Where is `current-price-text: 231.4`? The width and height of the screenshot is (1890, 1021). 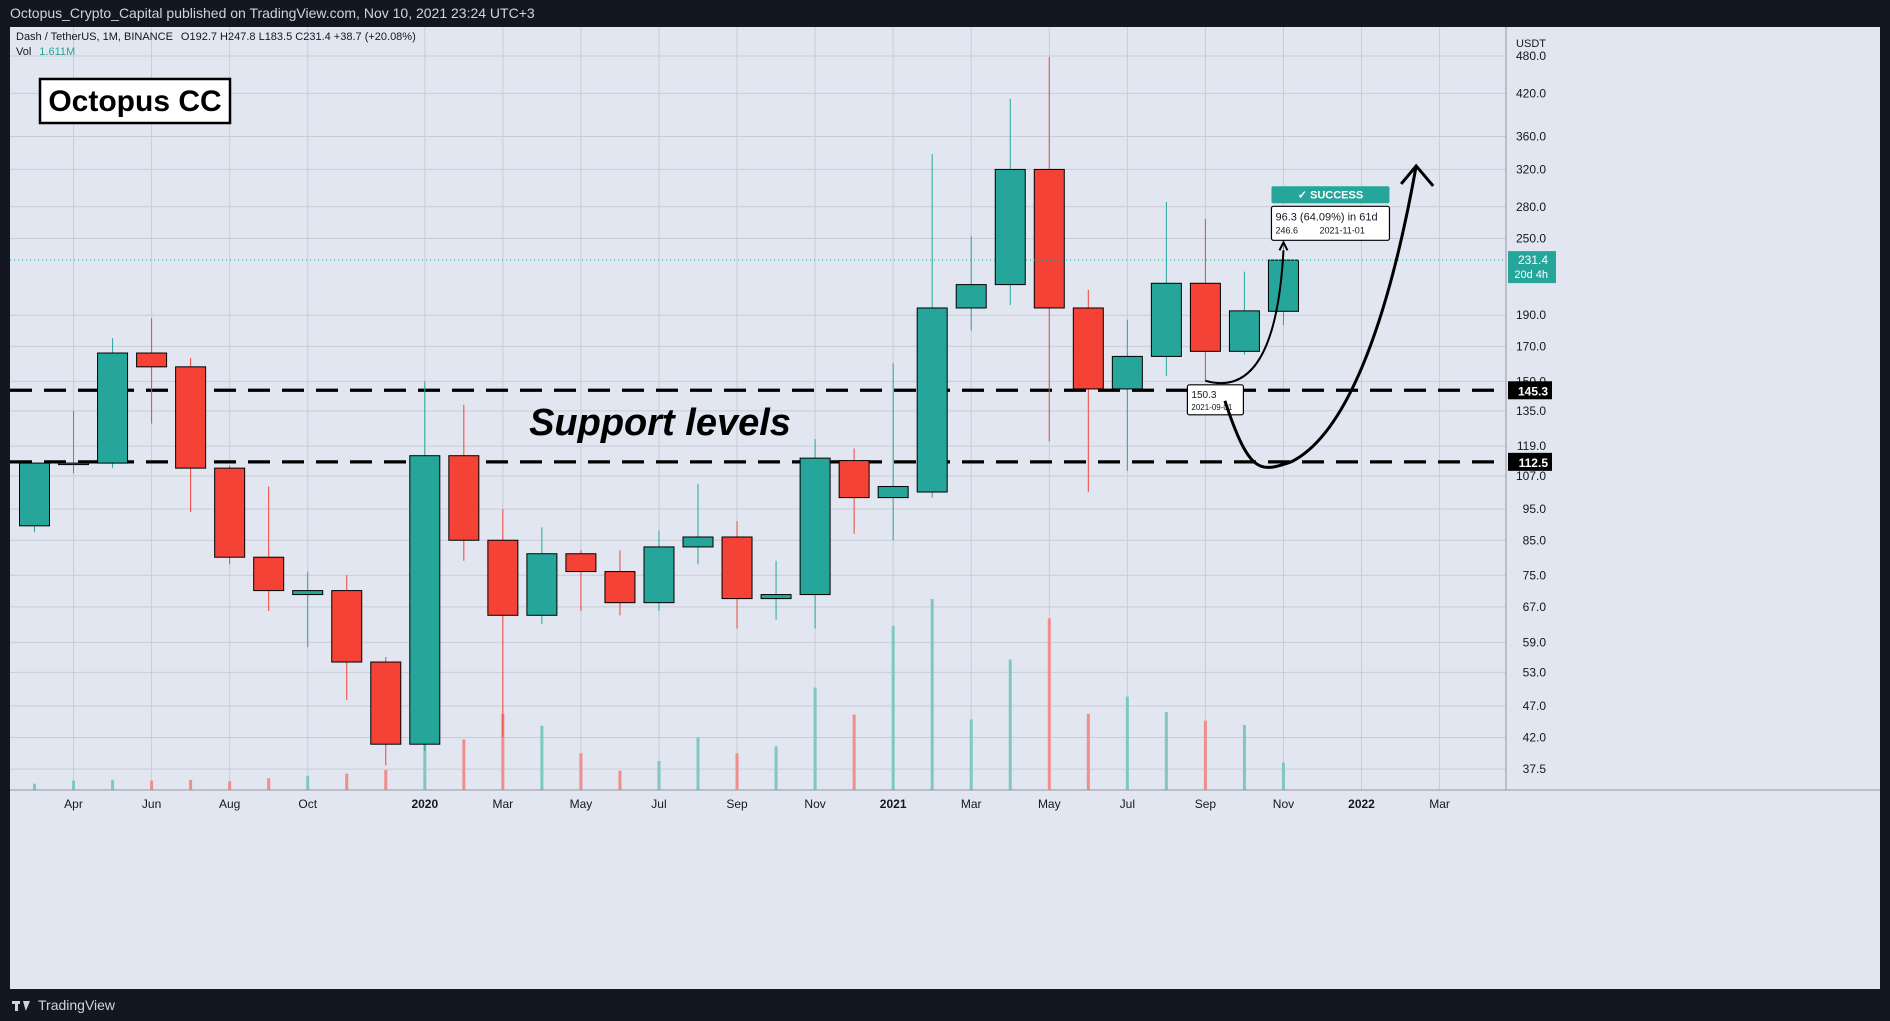 current-price-text: 231.4 is located at coordinates (1533, 260).